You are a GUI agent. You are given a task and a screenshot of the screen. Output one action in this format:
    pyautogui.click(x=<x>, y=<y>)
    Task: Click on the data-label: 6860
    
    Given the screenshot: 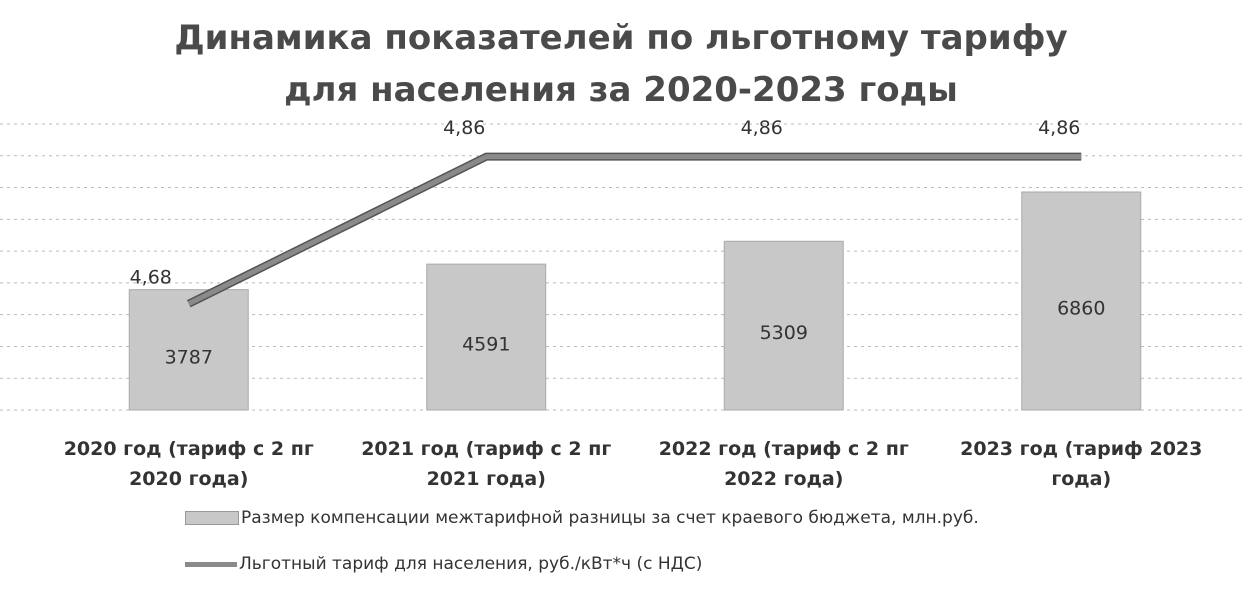 What is the action you would take?
    pyautogui.click(x=1081, y=309)
    